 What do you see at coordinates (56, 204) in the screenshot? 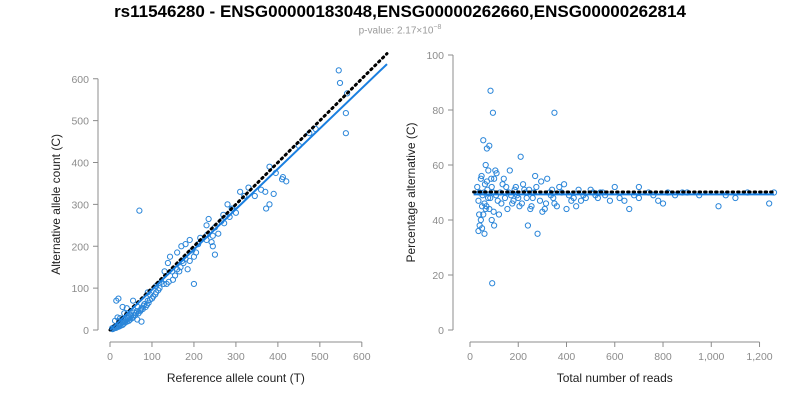
I see `y-axis-label: Alternative allele count (C)` at bounding box center [56, 204].